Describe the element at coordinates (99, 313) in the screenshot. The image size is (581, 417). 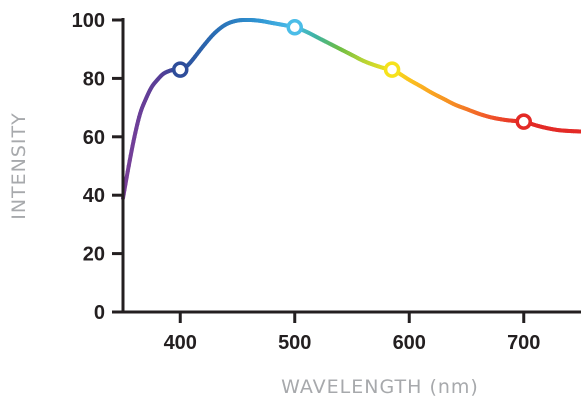
I see `y-tick-label: 0` at that location.